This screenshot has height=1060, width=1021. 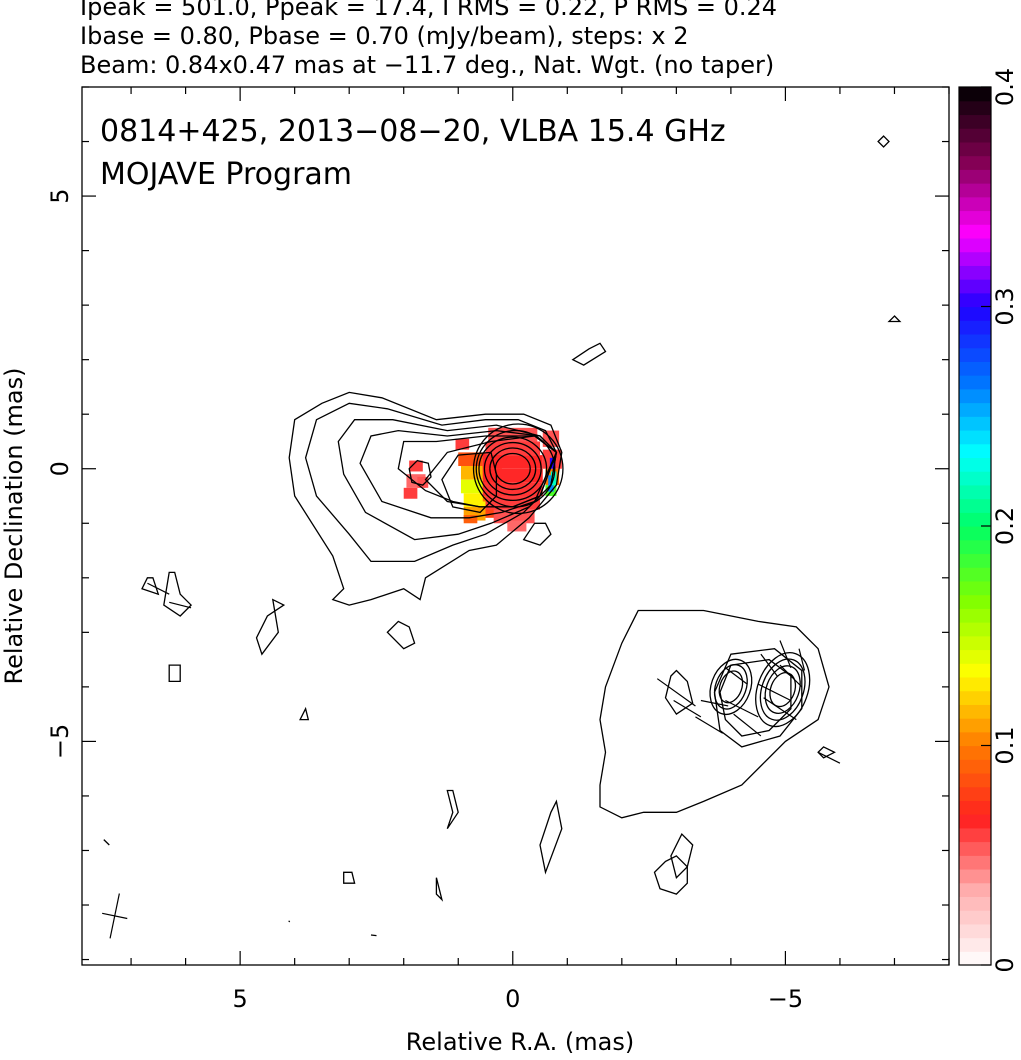 I want to click on beam-marker, so click(x=115, y=916).